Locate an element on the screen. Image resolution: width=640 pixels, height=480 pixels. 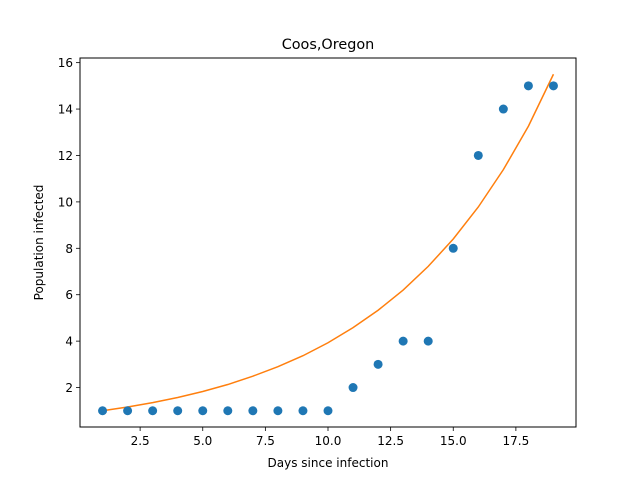
y-tick-label: 6 is located at coordinates (69, 295).